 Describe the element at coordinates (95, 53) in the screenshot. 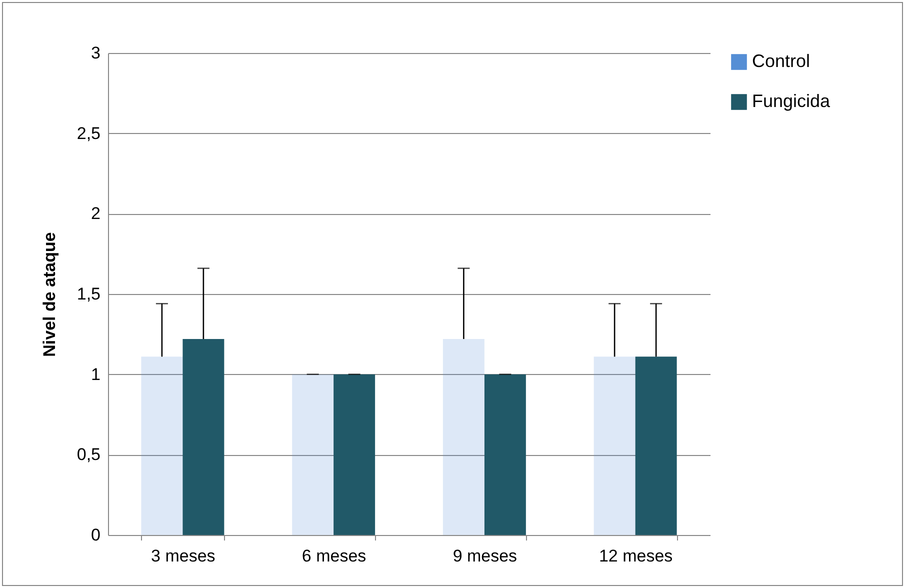

I see `y-tick-label: 3` at that location.